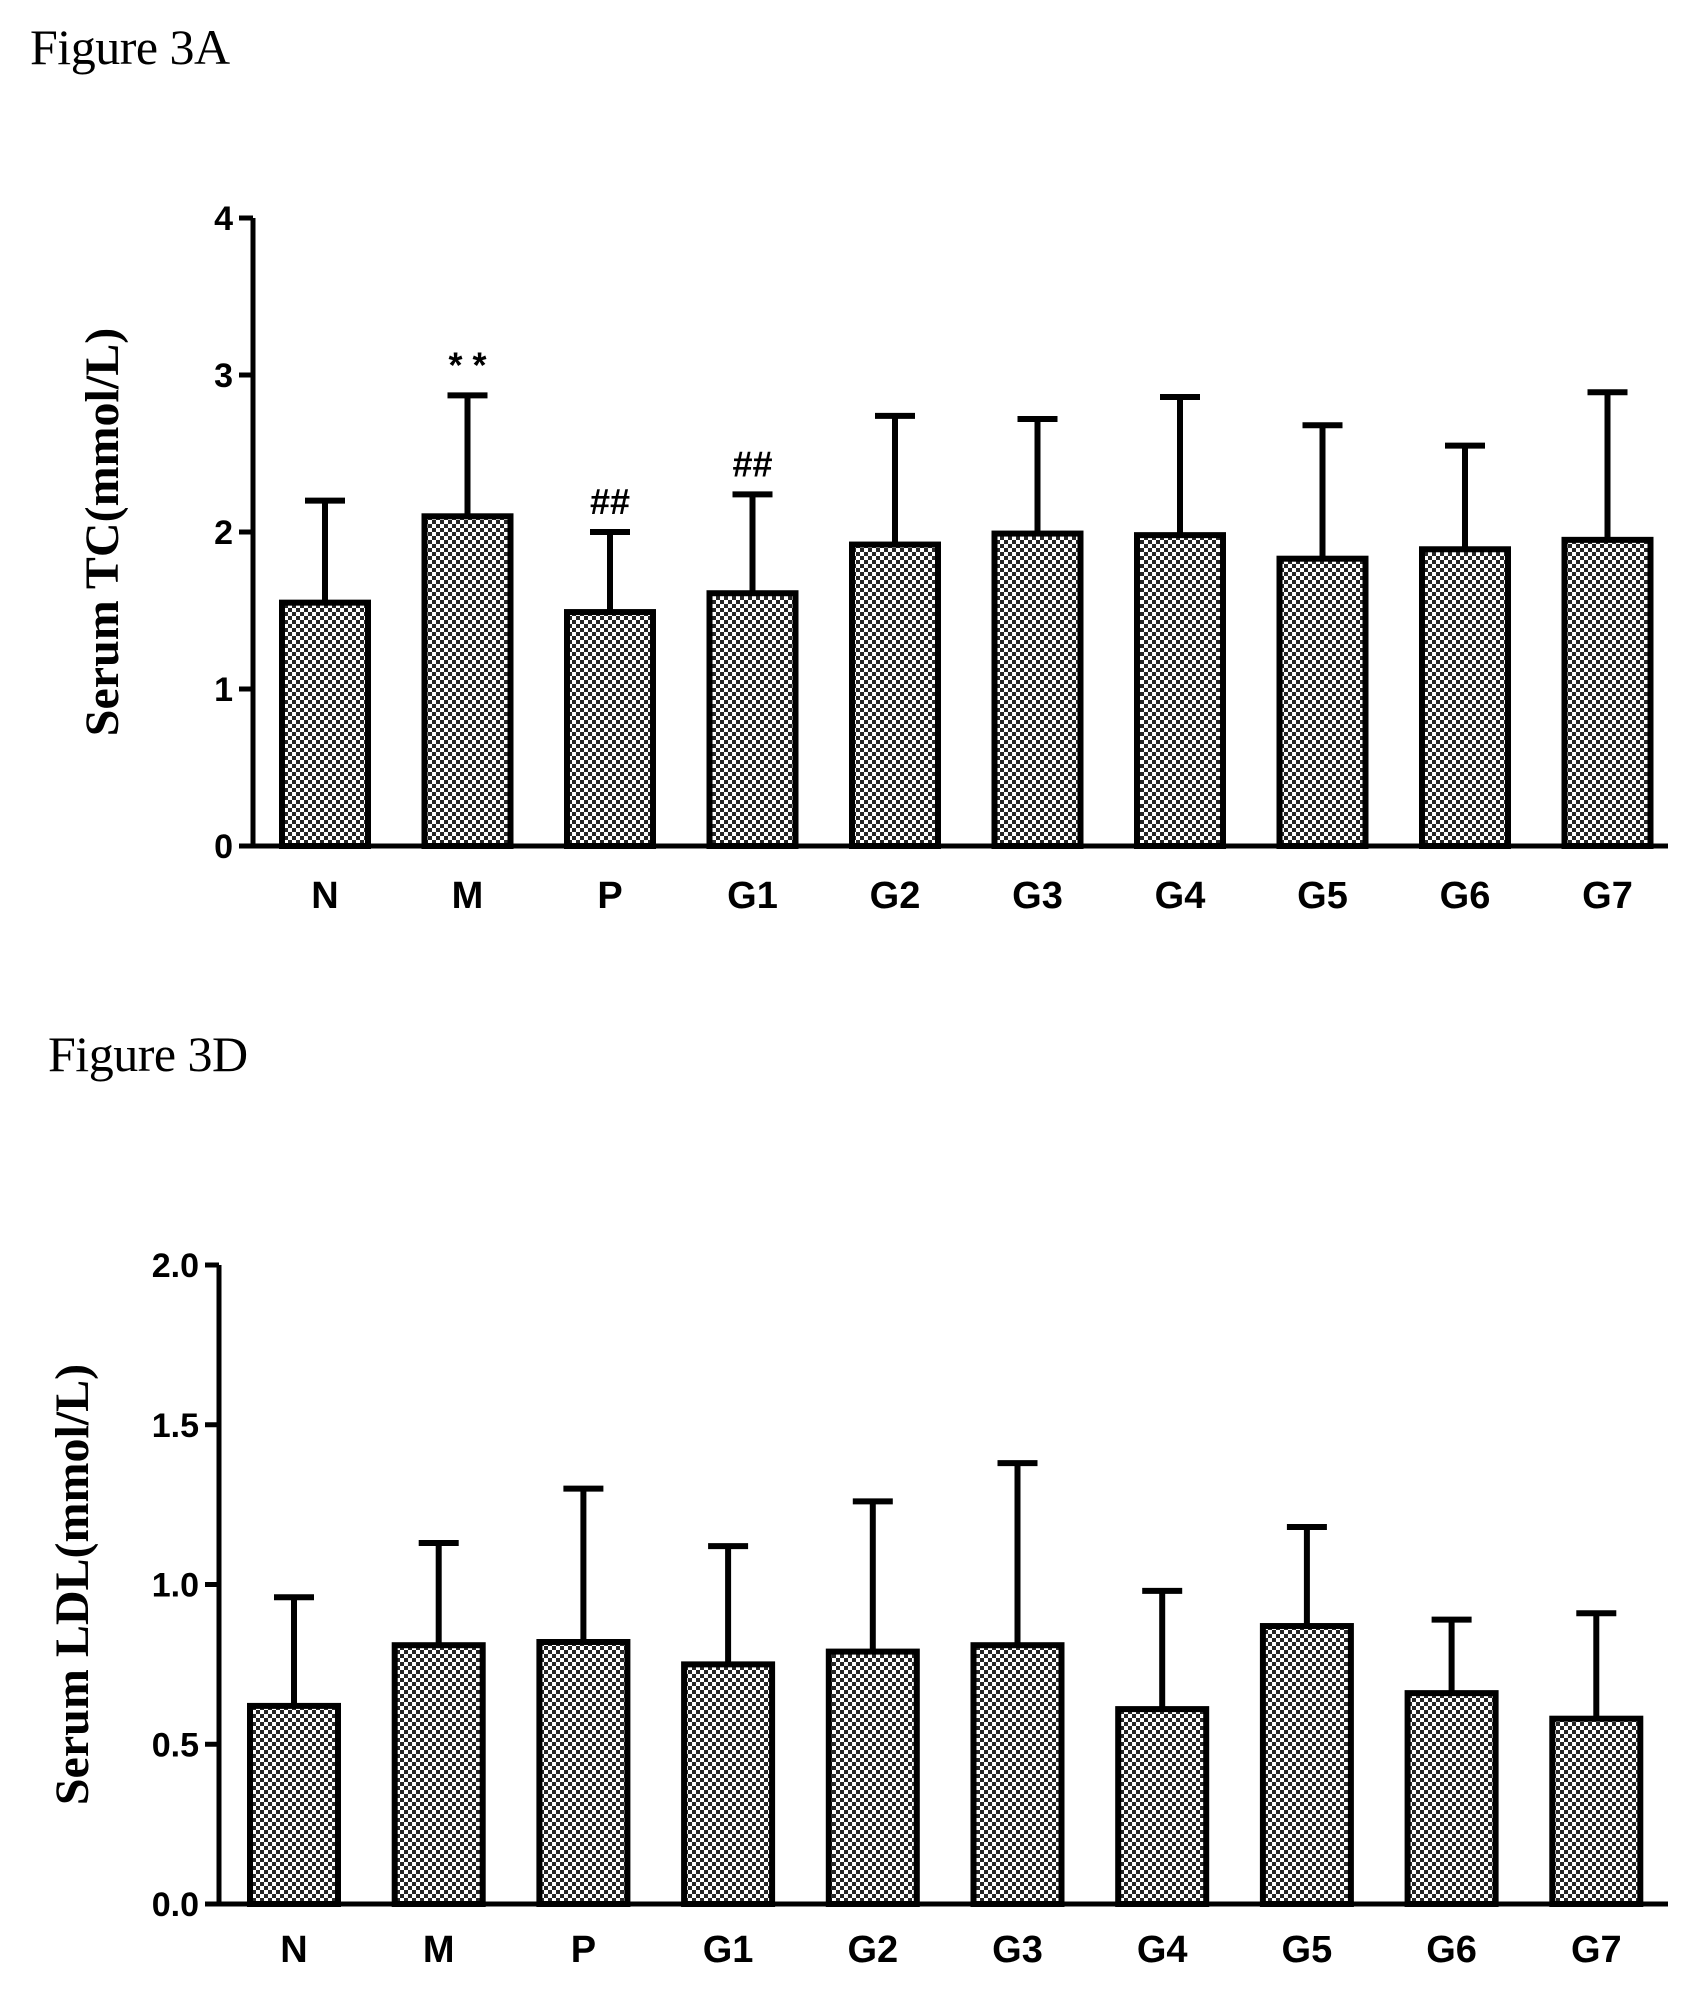 The height and width of the screenshot is (2001, 1703). I want to click on y-axis-label: Serum TC(mmol/L), so click(102, 532).